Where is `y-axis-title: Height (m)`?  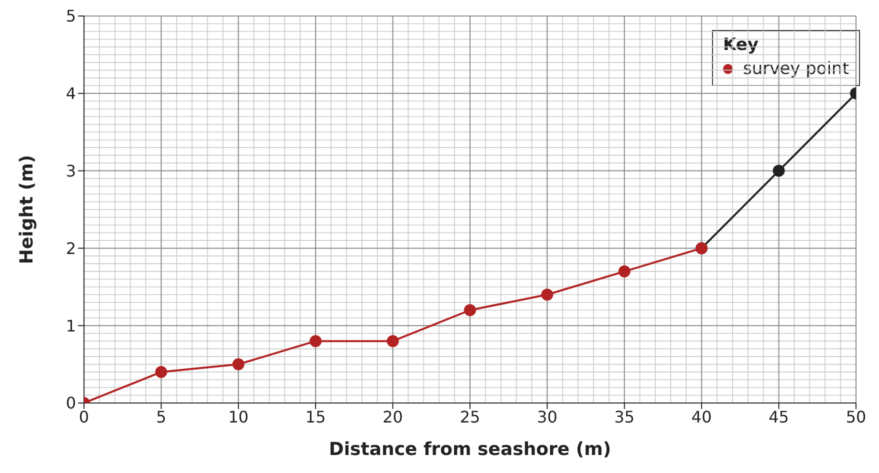 y-axis-title: Height (m) is located at coordinates (27, 209).